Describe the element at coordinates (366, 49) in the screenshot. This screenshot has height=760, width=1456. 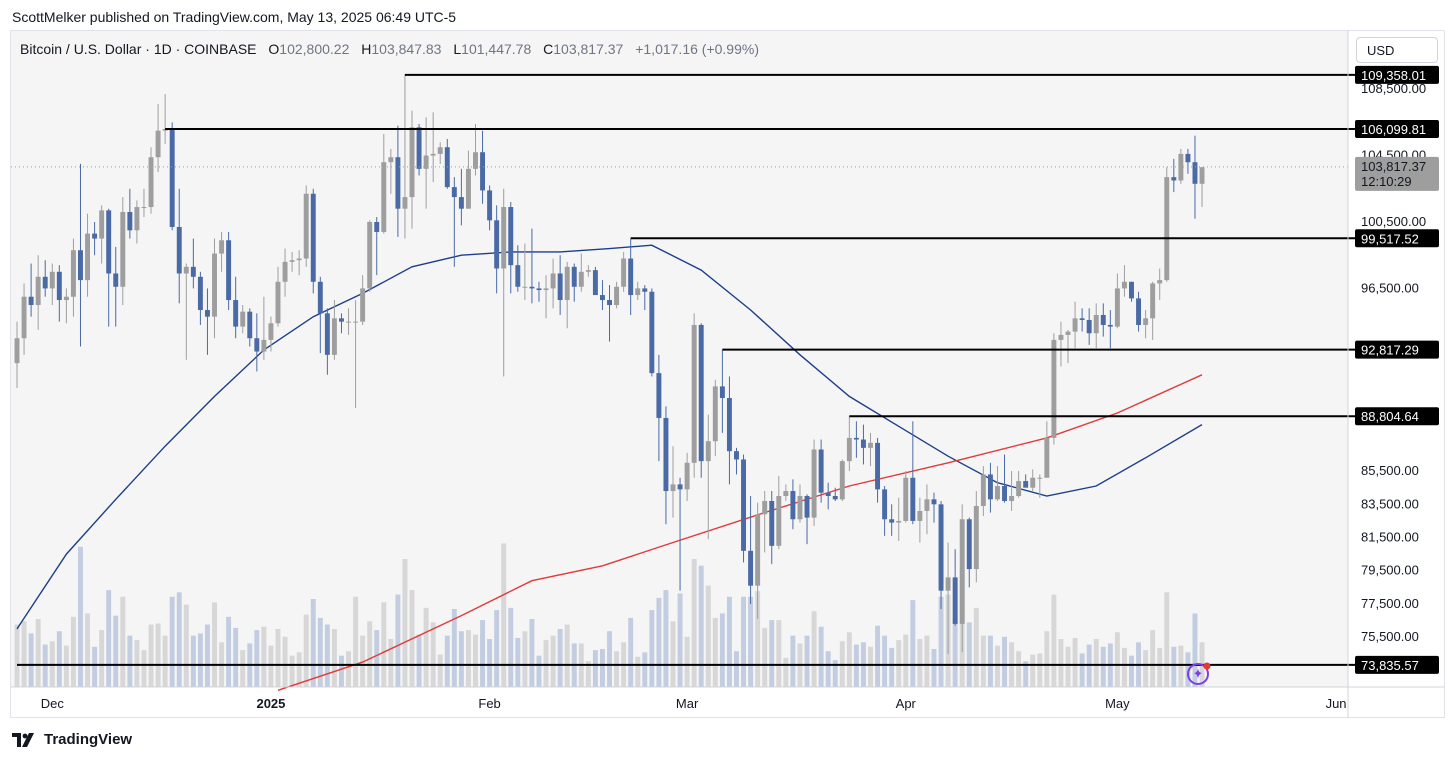
I see `high-label: H` at that location.